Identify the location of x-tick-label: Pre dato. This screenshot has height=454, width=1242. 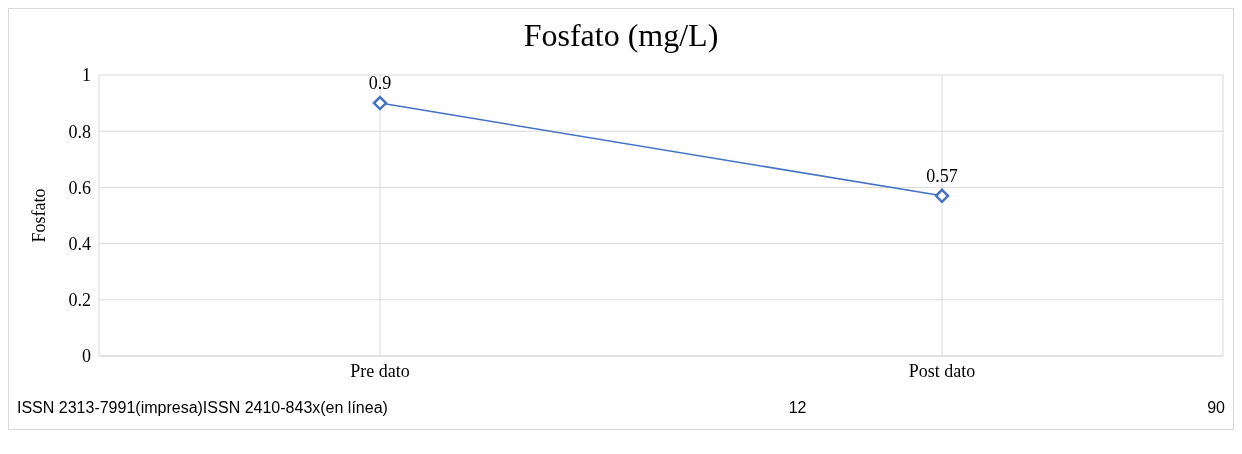
(380, 370).